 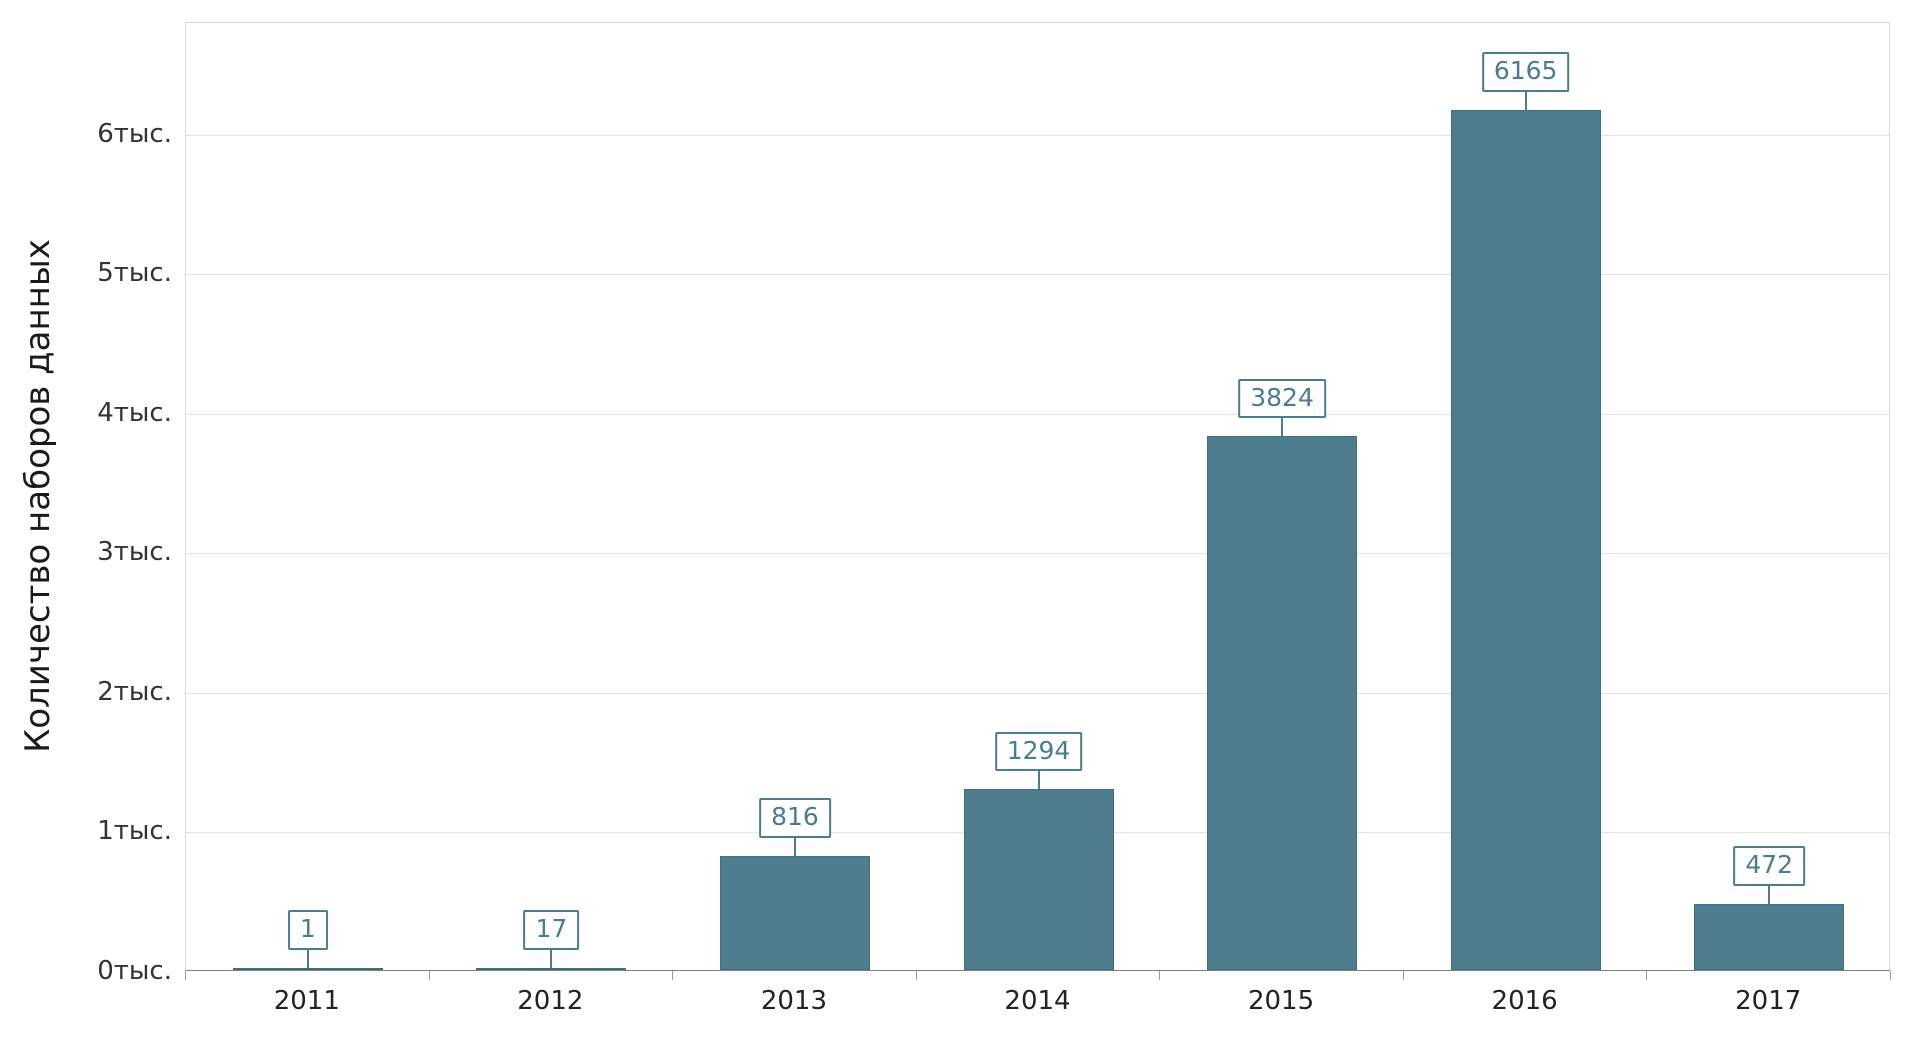 What do you see at coordinates (1525, 71) in the screenshot?
I see `bar-value-callout: 6165` at bounding box center [1525, 71].